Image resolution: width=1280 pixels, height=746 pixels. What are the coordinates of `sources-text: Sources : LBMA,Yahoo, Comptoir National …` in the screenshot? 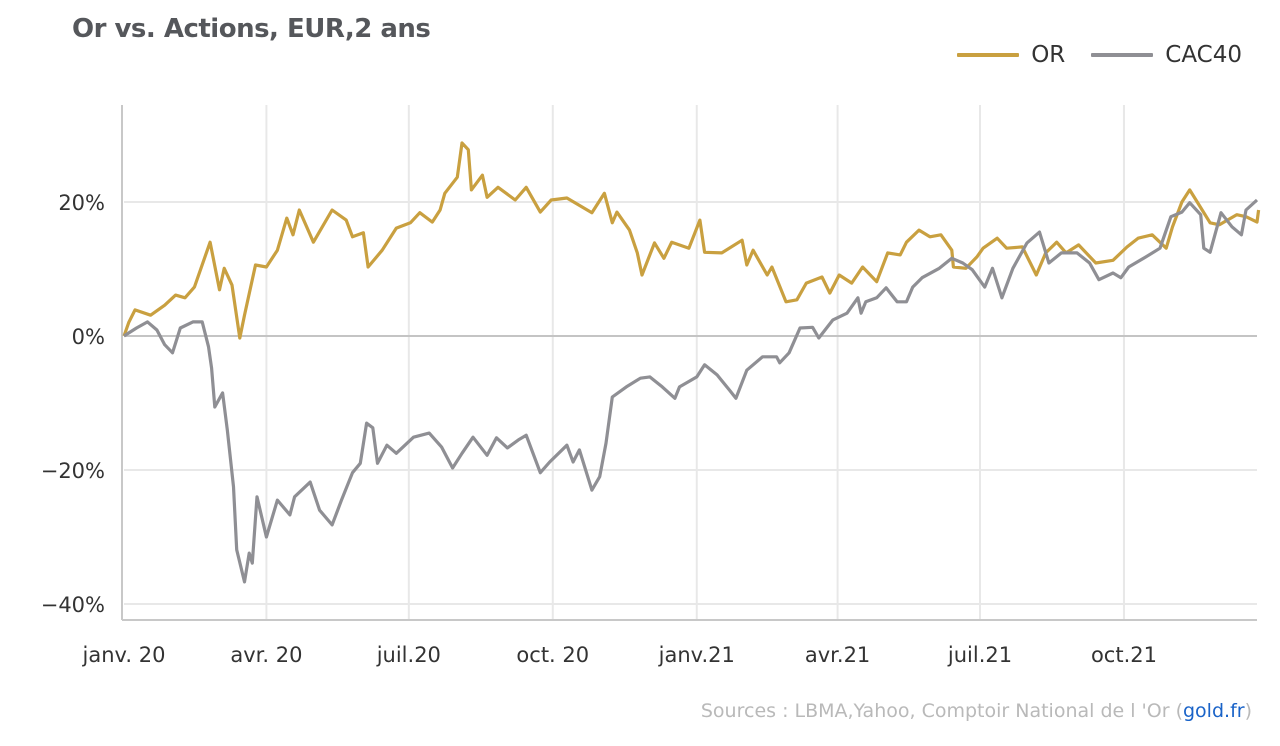 It's located at (941, 711).